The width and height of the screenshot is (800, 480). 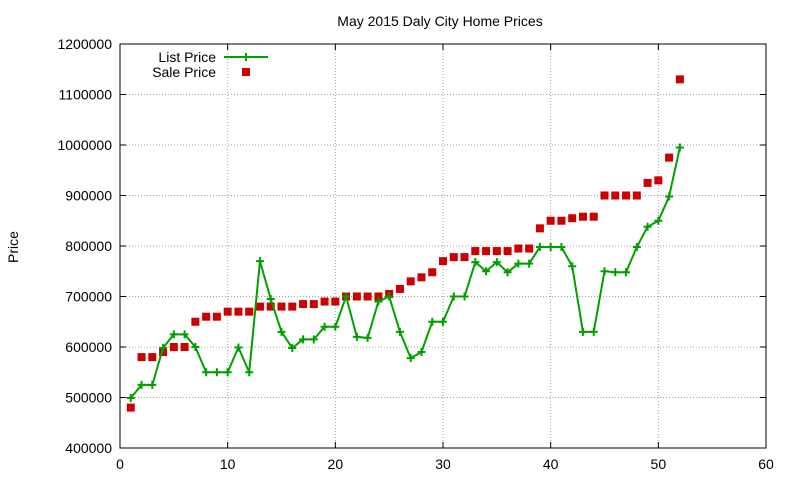 I want to click on y-tick-label: 1100000, so click(x=86, y=95).